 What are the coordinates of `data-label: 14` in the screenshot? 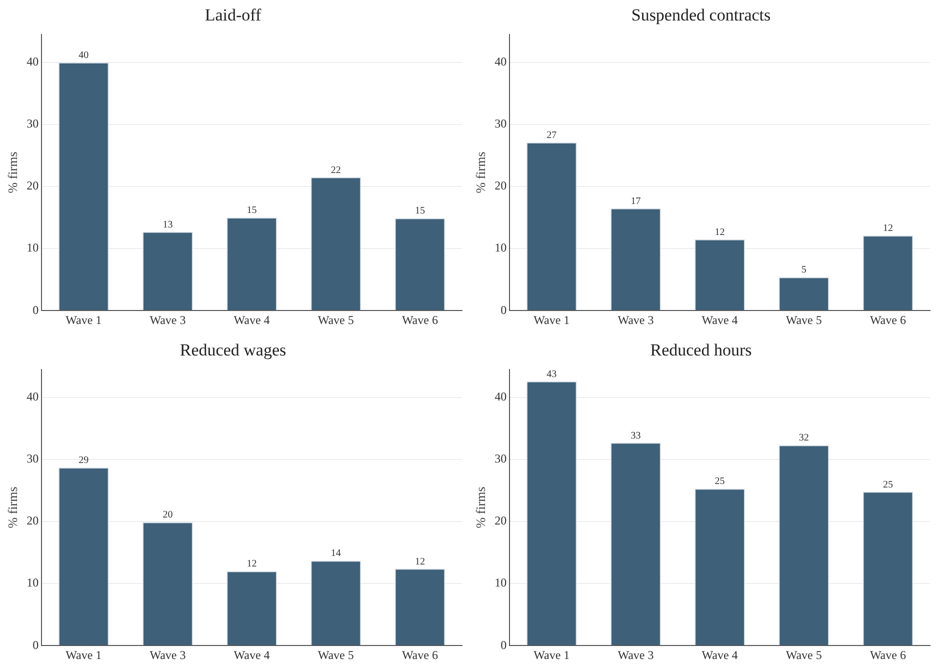 It's located at (335, 554).